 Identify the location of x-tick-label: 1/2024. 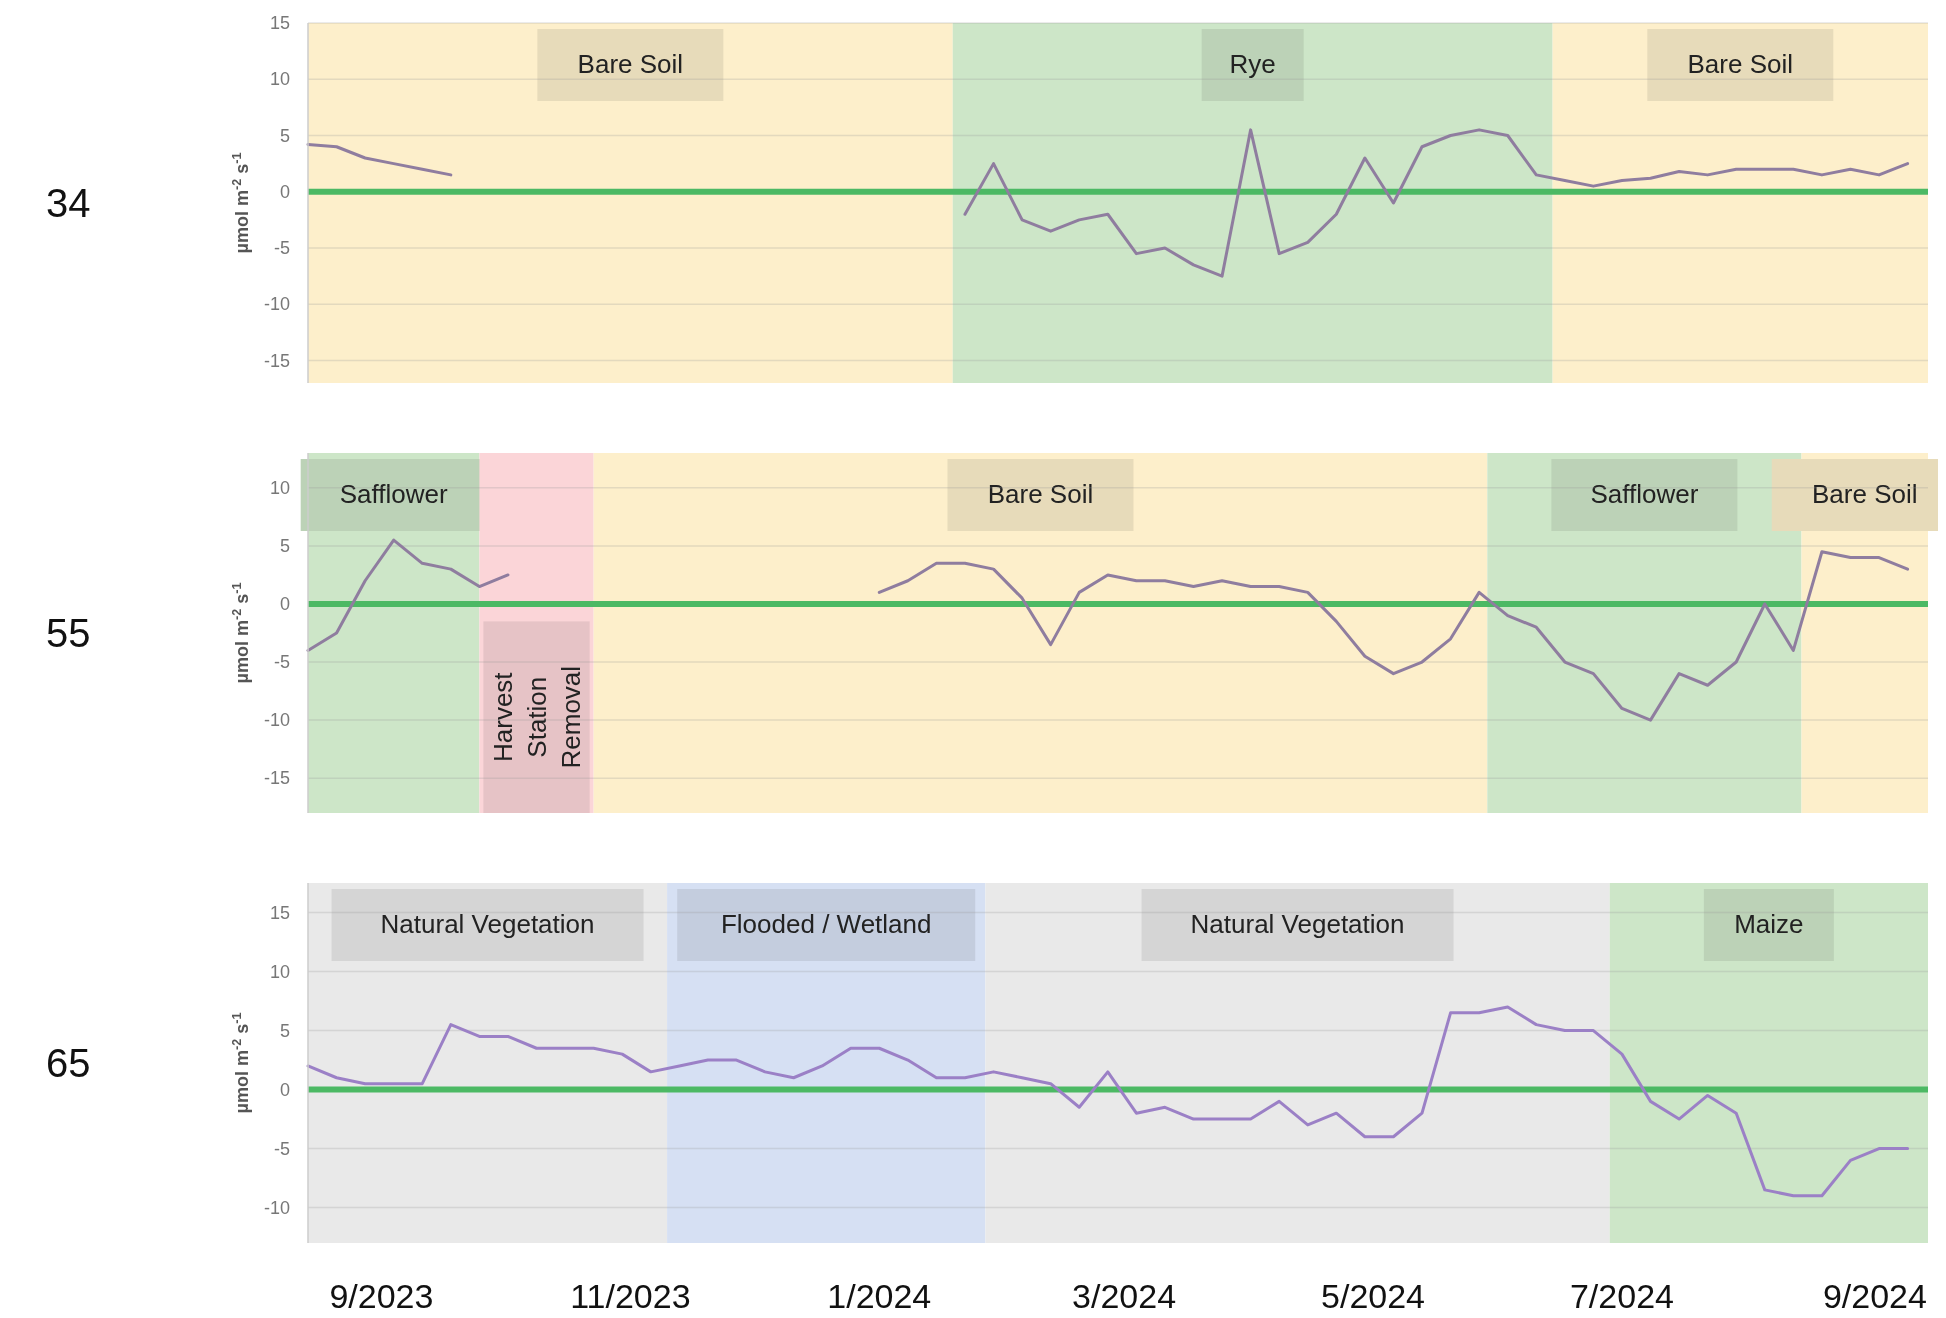
(879, 1296).